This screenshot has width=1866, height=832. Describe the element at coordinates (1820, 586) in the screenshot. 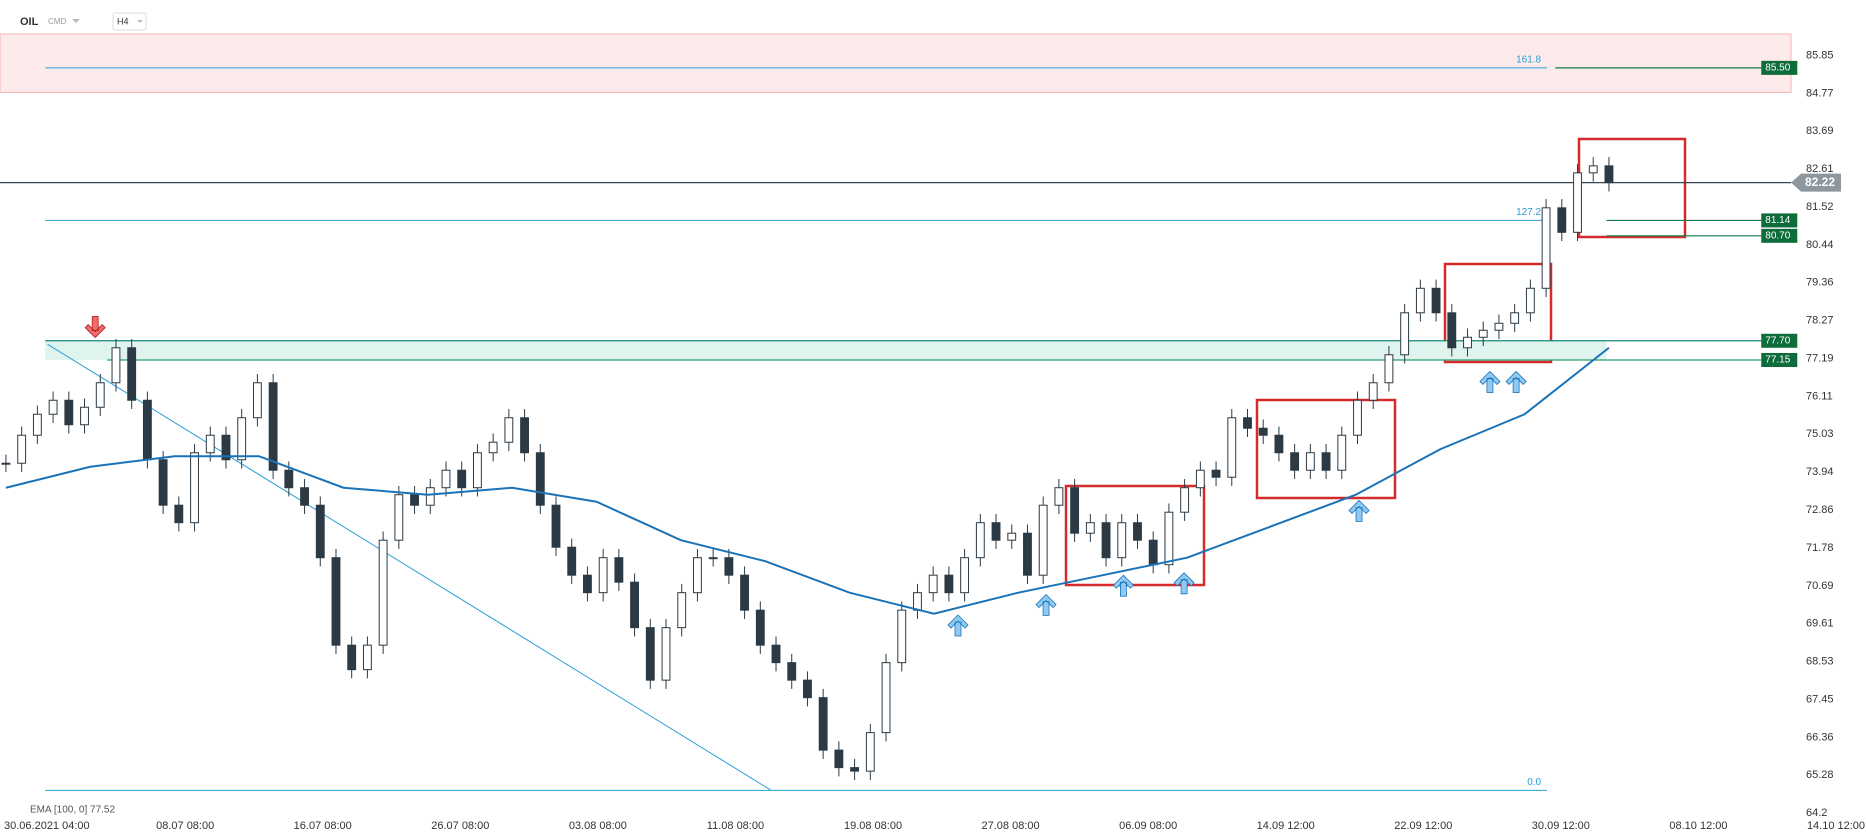

I see `y-tick-label: 70.69` at that location.